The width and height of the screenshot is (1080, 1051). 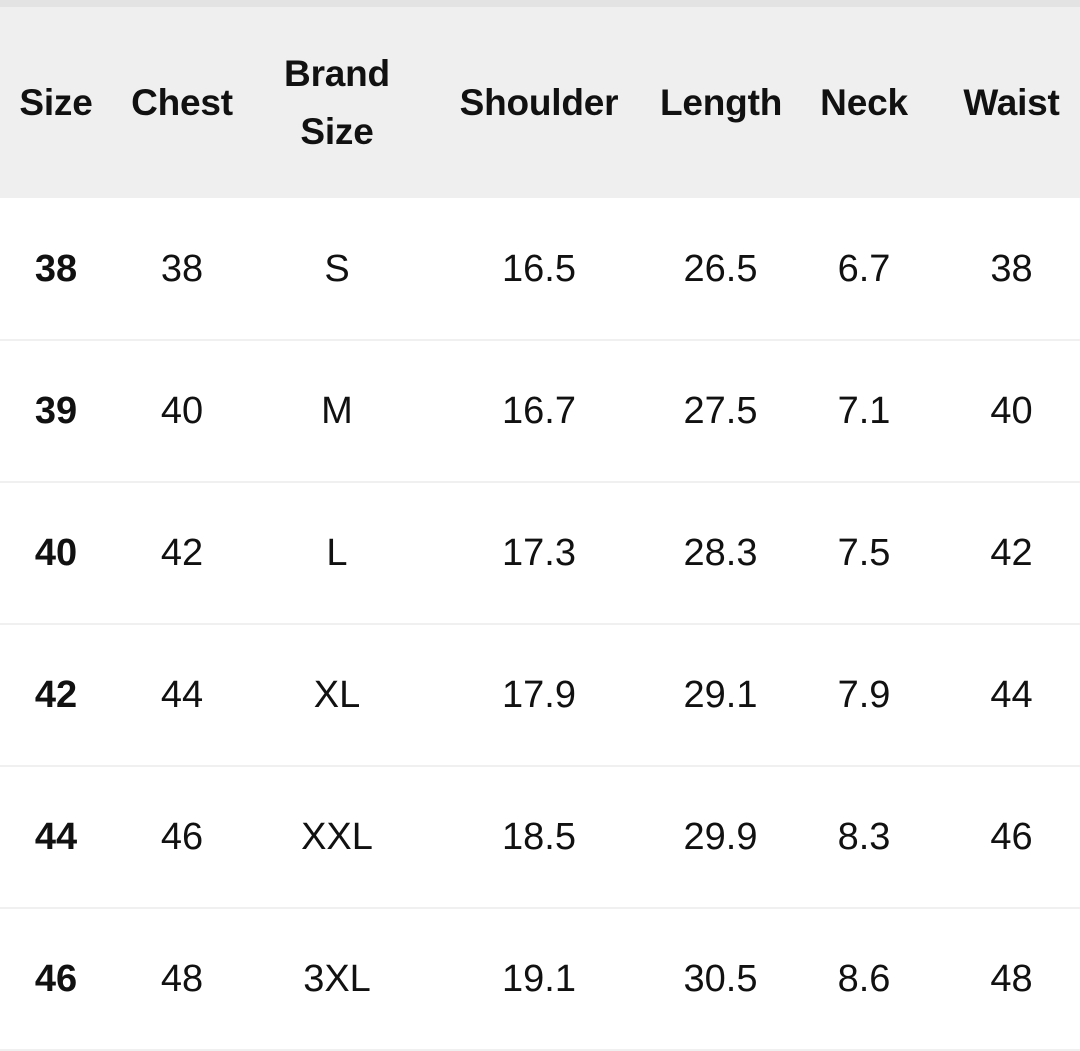 What do you see at coordinates (1011, 411) in the screenshot?
I see `cell-waist: 40` at bounding box center [1011, 411].